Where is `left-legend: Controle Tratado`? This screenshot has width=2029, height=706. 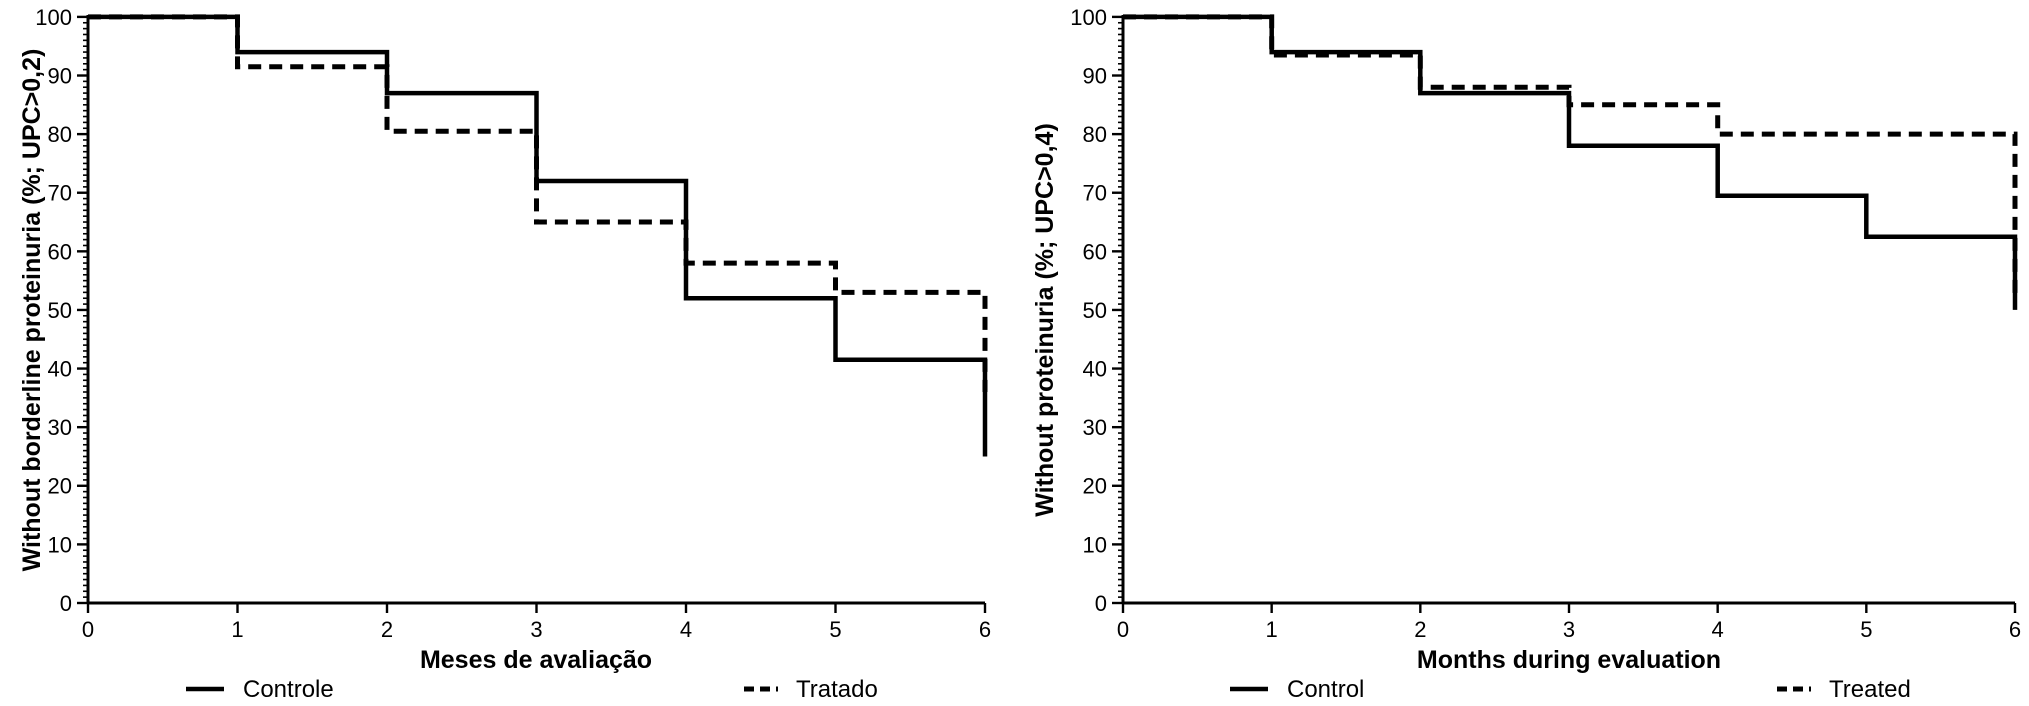 left-legend: Controle Tratado is located at coordinates (532, 689).